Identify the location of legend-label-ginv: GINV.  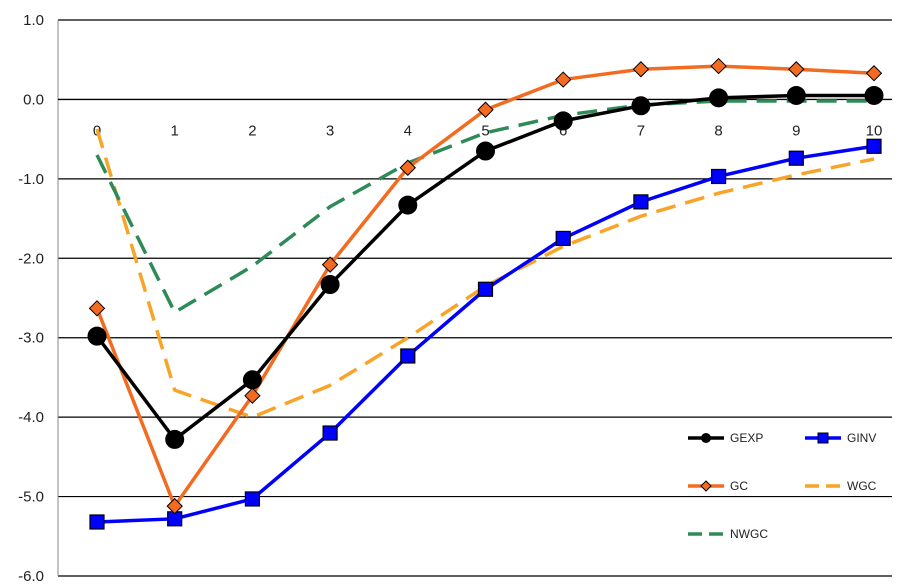
(861, 438).